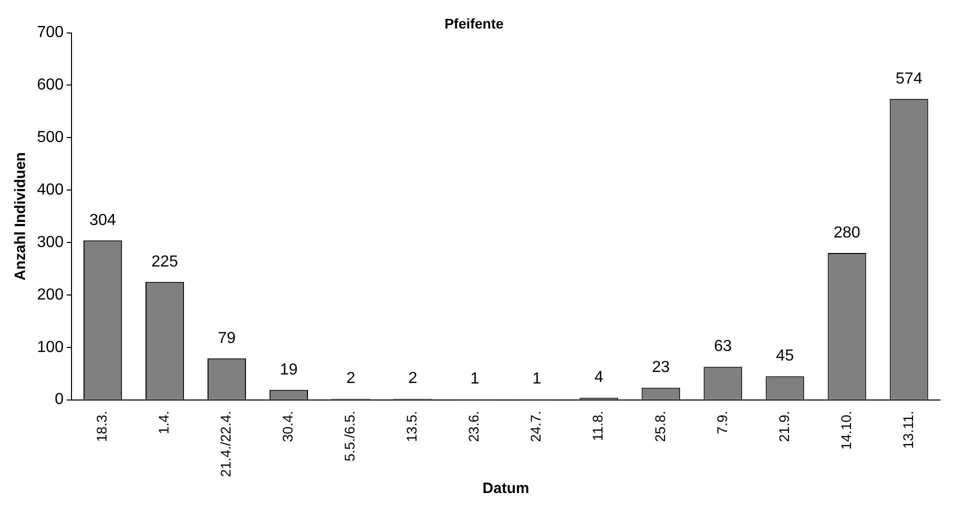  What do you see at coordinates (412, 426) in the screenshot?
I see `x-tick-label: 13.5.` at bounding box center [412, 426].